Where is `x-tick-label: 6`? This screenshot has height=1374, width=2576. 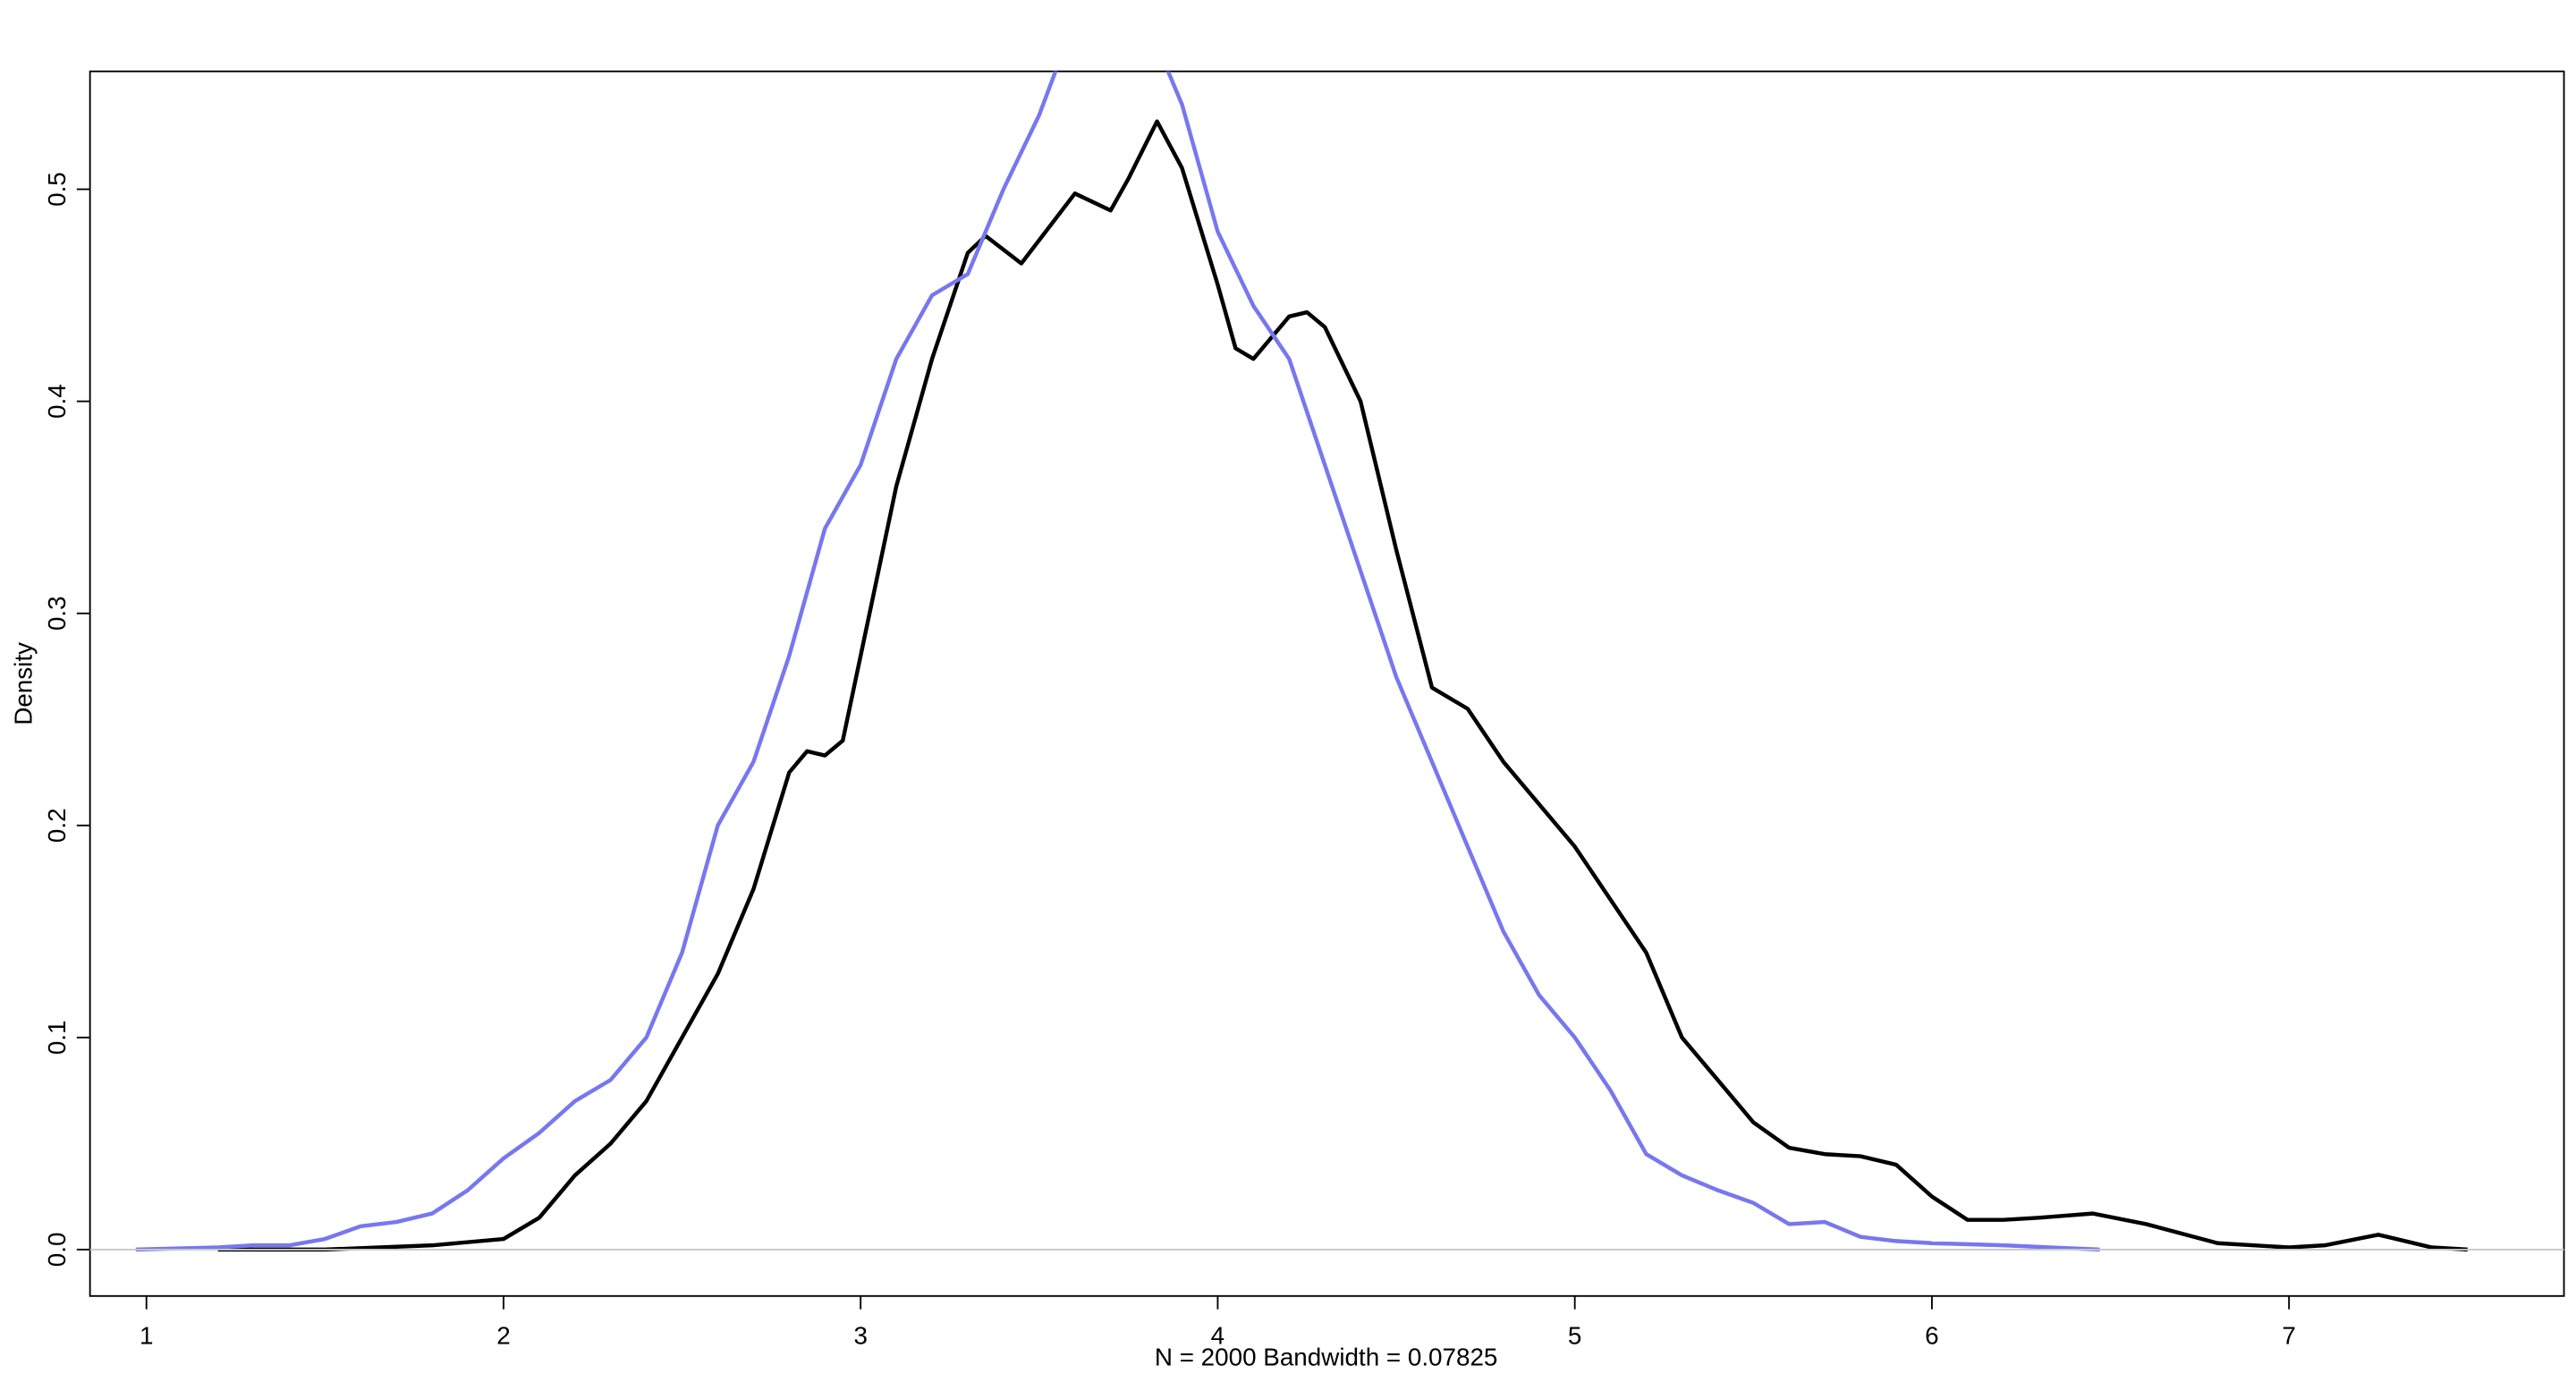 x-tick-label: 6 is located at coordinates (1931, 1336).